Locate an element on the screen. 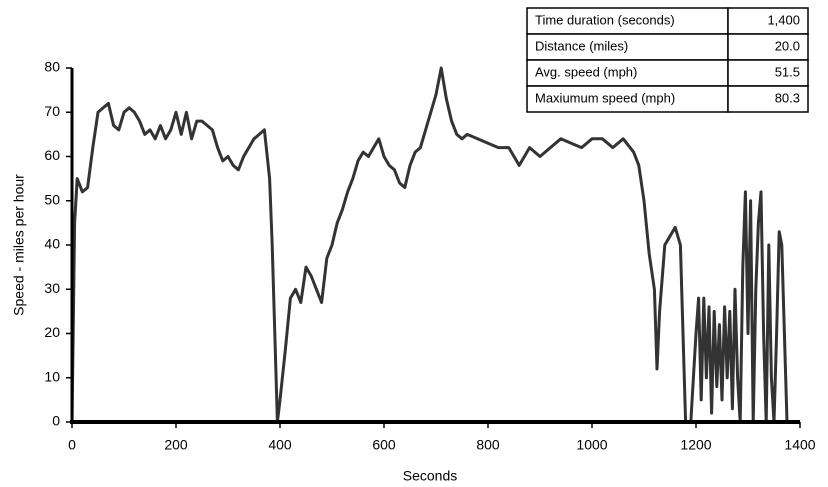 This screenshot has height=487, width=828. x-tick-label: 200 is located at coordinates (176, 445).